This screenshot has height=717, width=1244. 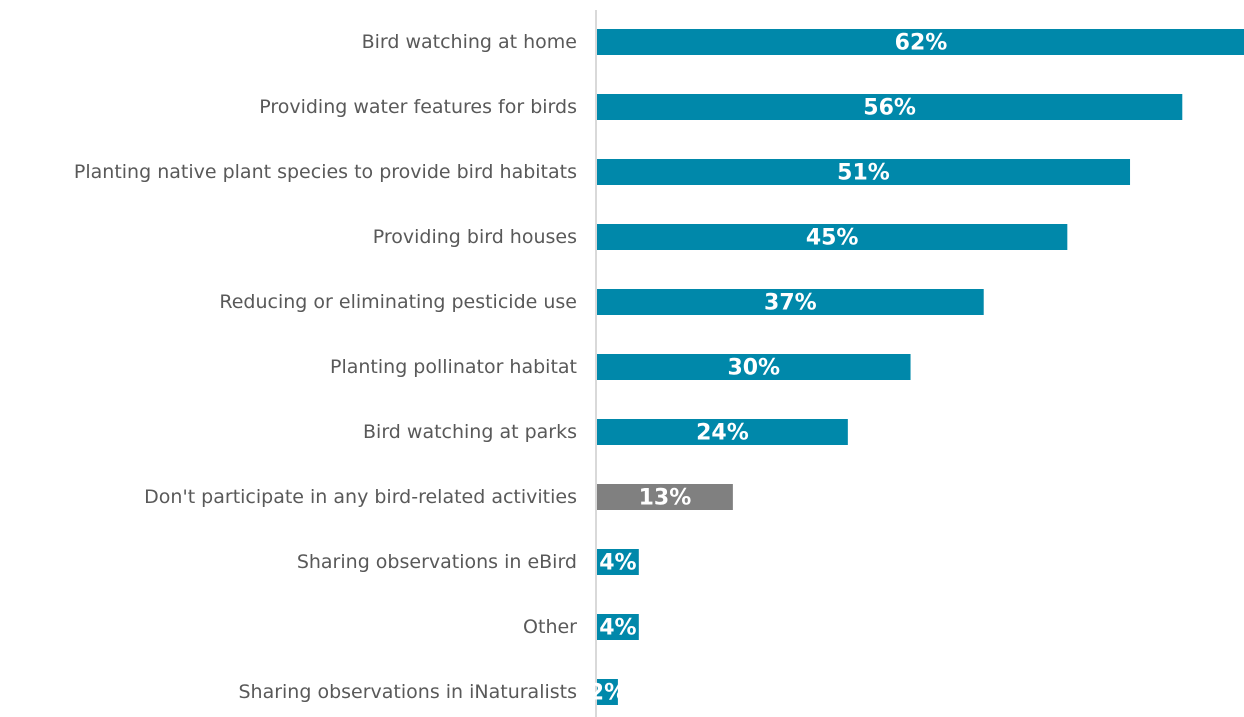 I want to click on category-label-planting-pollinator-habitat: Planting pollinator habitat, so click(x=453, y=367).